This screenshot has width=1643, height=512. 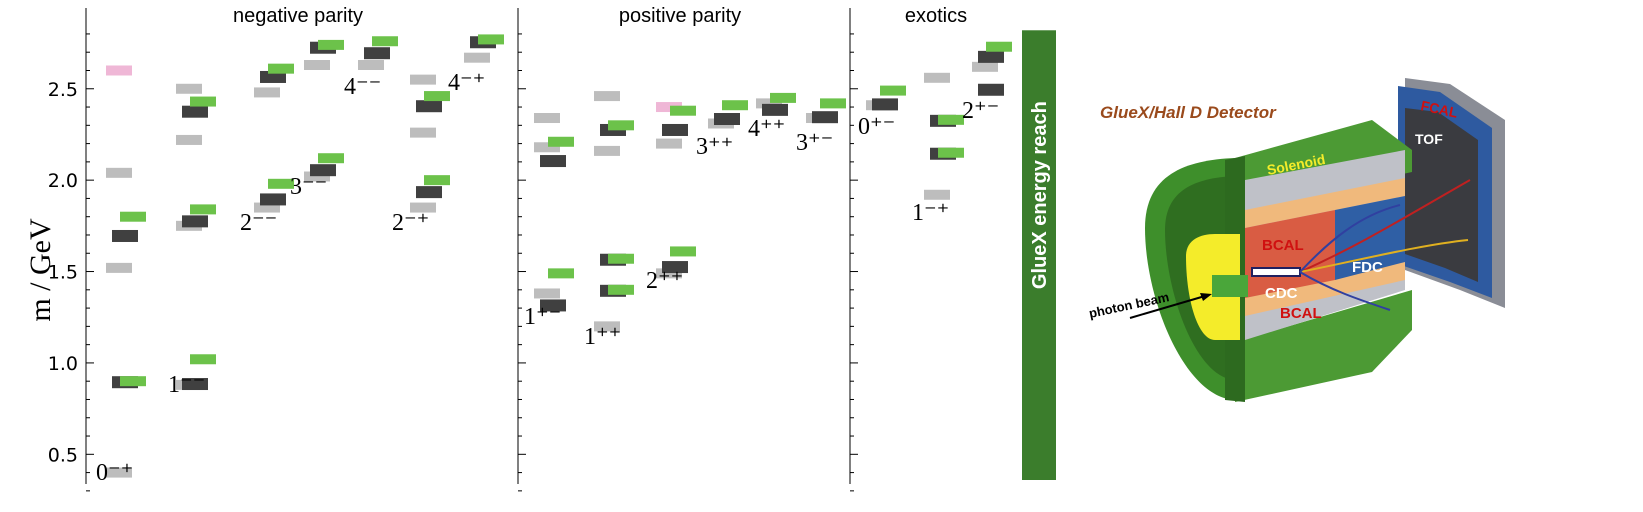 I want to click on quantum-number-label: 3⁺⁻, so click(x=814, y=143).